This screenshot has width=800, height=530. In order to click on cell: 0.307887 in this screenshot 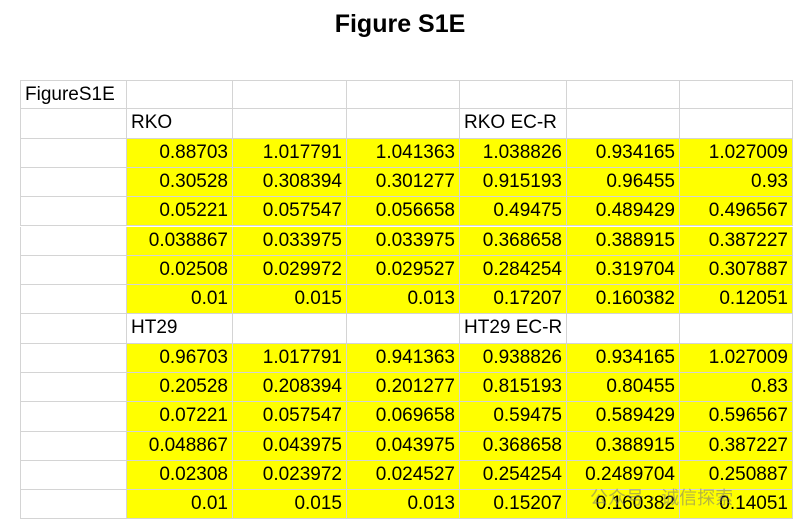, I will do `click(736, 270)`.